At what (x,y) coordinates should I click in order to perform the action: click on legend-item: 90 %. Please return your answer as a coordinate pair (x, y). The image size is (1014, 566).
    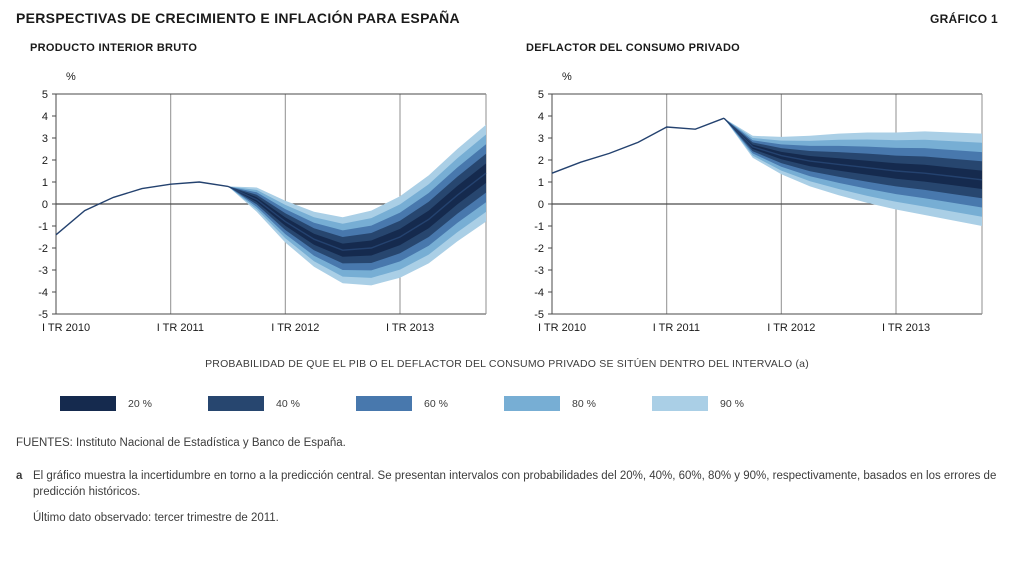
    Looking at the image, I should click on (726, 403).